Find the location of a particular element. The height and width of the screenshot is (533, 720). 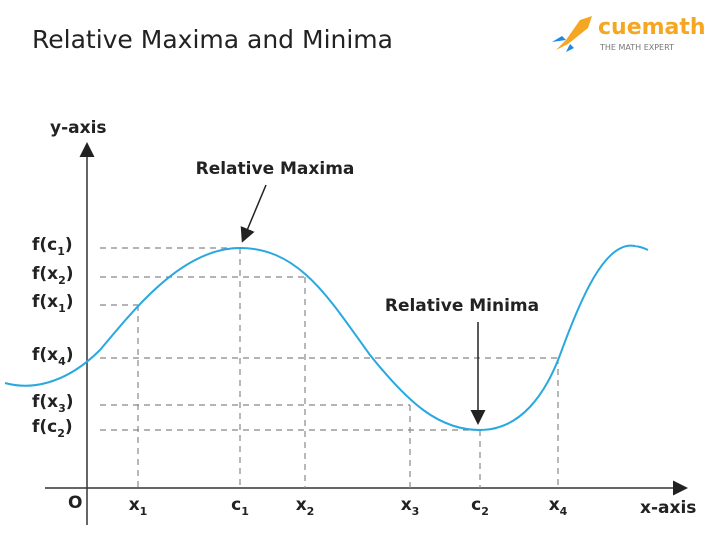

x-label: x4 is located at coordinates (558, 506).